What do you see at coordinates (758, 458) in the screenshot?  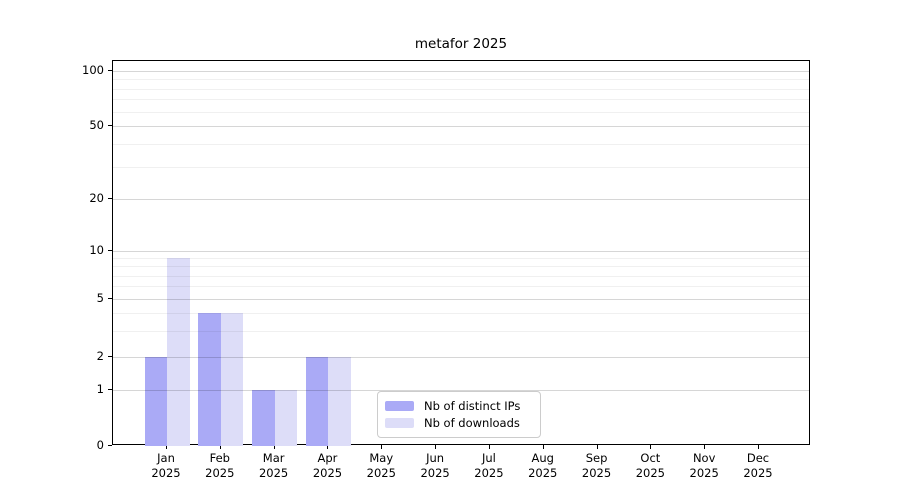 I see `x-tick-month: Dec` at bounding box center [758, 458].